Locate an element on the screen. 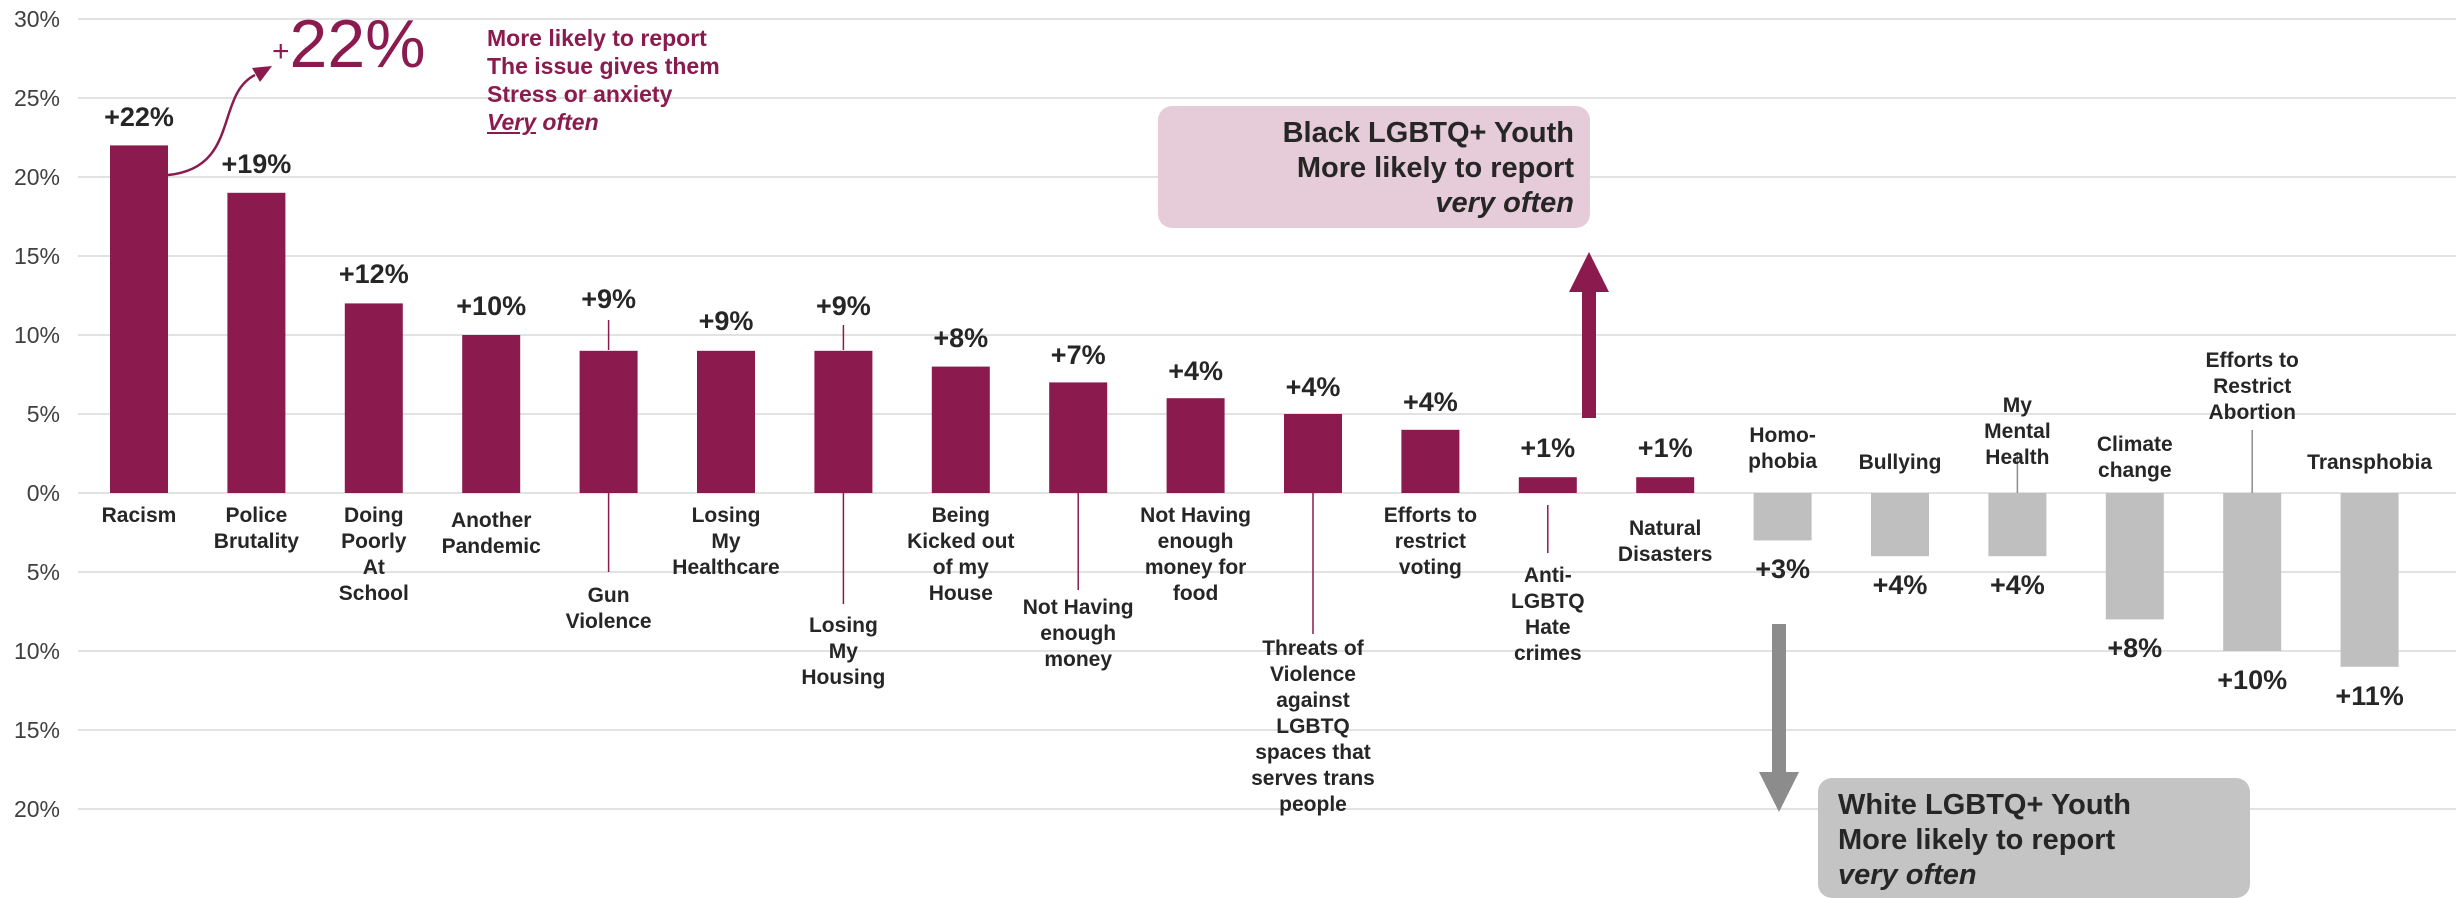 Image resolution: width=2456 pixels, height=898 pixels. data-label: +3% is located at coordinates (1782, 569).